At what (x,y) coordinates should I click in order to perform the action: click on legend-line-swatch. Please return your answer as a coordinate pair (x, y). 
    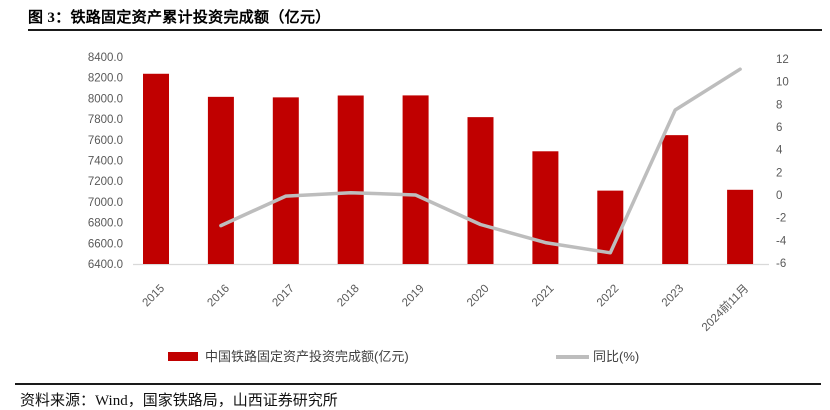
    Looking at the image, I should click on (572, 357).